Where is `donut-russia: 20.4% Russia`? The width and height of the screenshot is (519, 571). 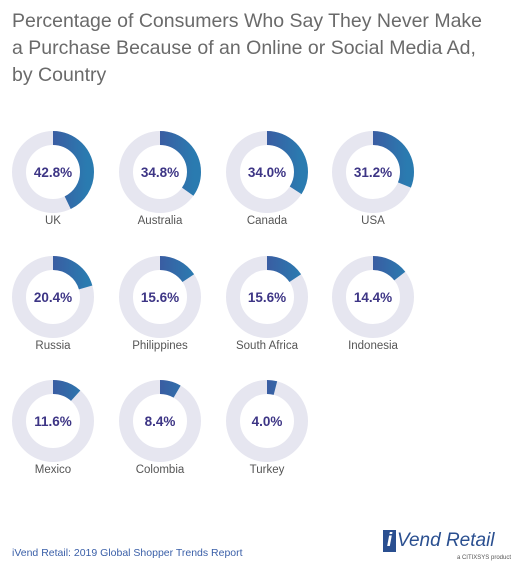 donut-russia: 20.4% Russia is located at coordinates (53, 304).